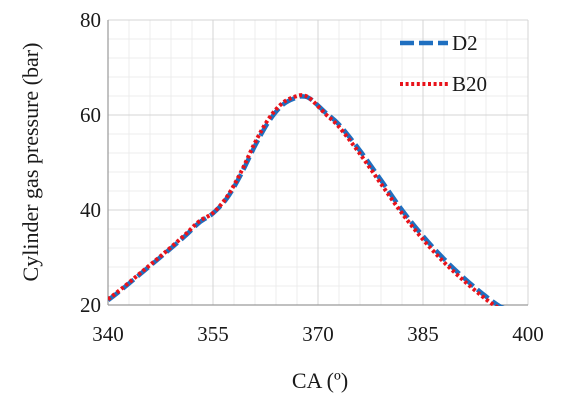  What do you see at coordinates (320, 380) in the screenshot?
I see `x-axis-title: CA (º)` at bounding box center [320, 380].